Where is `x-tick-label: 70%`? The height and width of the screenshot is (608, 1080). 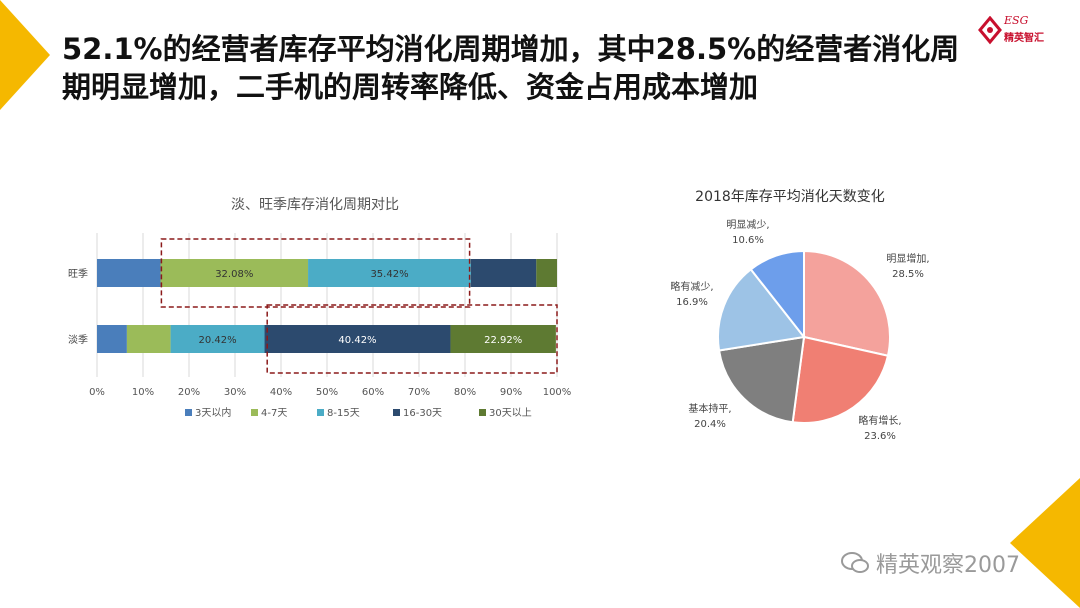
x-tick-label: 70% is located at coordinates (419, 392).